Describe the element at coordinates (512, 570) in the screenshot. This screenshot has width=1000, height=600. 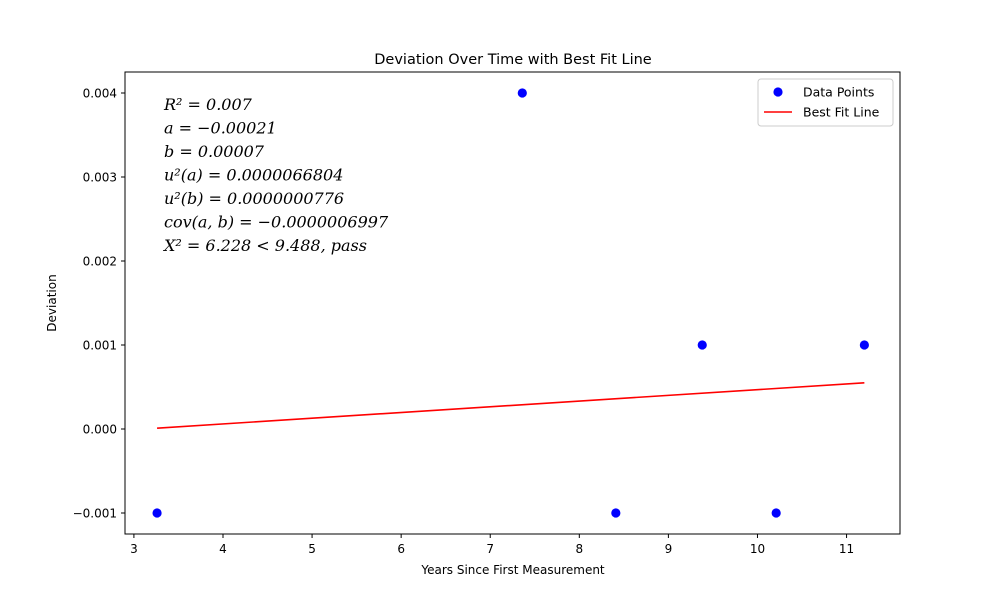
I see `x-axis-label: Years Since First Measurement` at that location.